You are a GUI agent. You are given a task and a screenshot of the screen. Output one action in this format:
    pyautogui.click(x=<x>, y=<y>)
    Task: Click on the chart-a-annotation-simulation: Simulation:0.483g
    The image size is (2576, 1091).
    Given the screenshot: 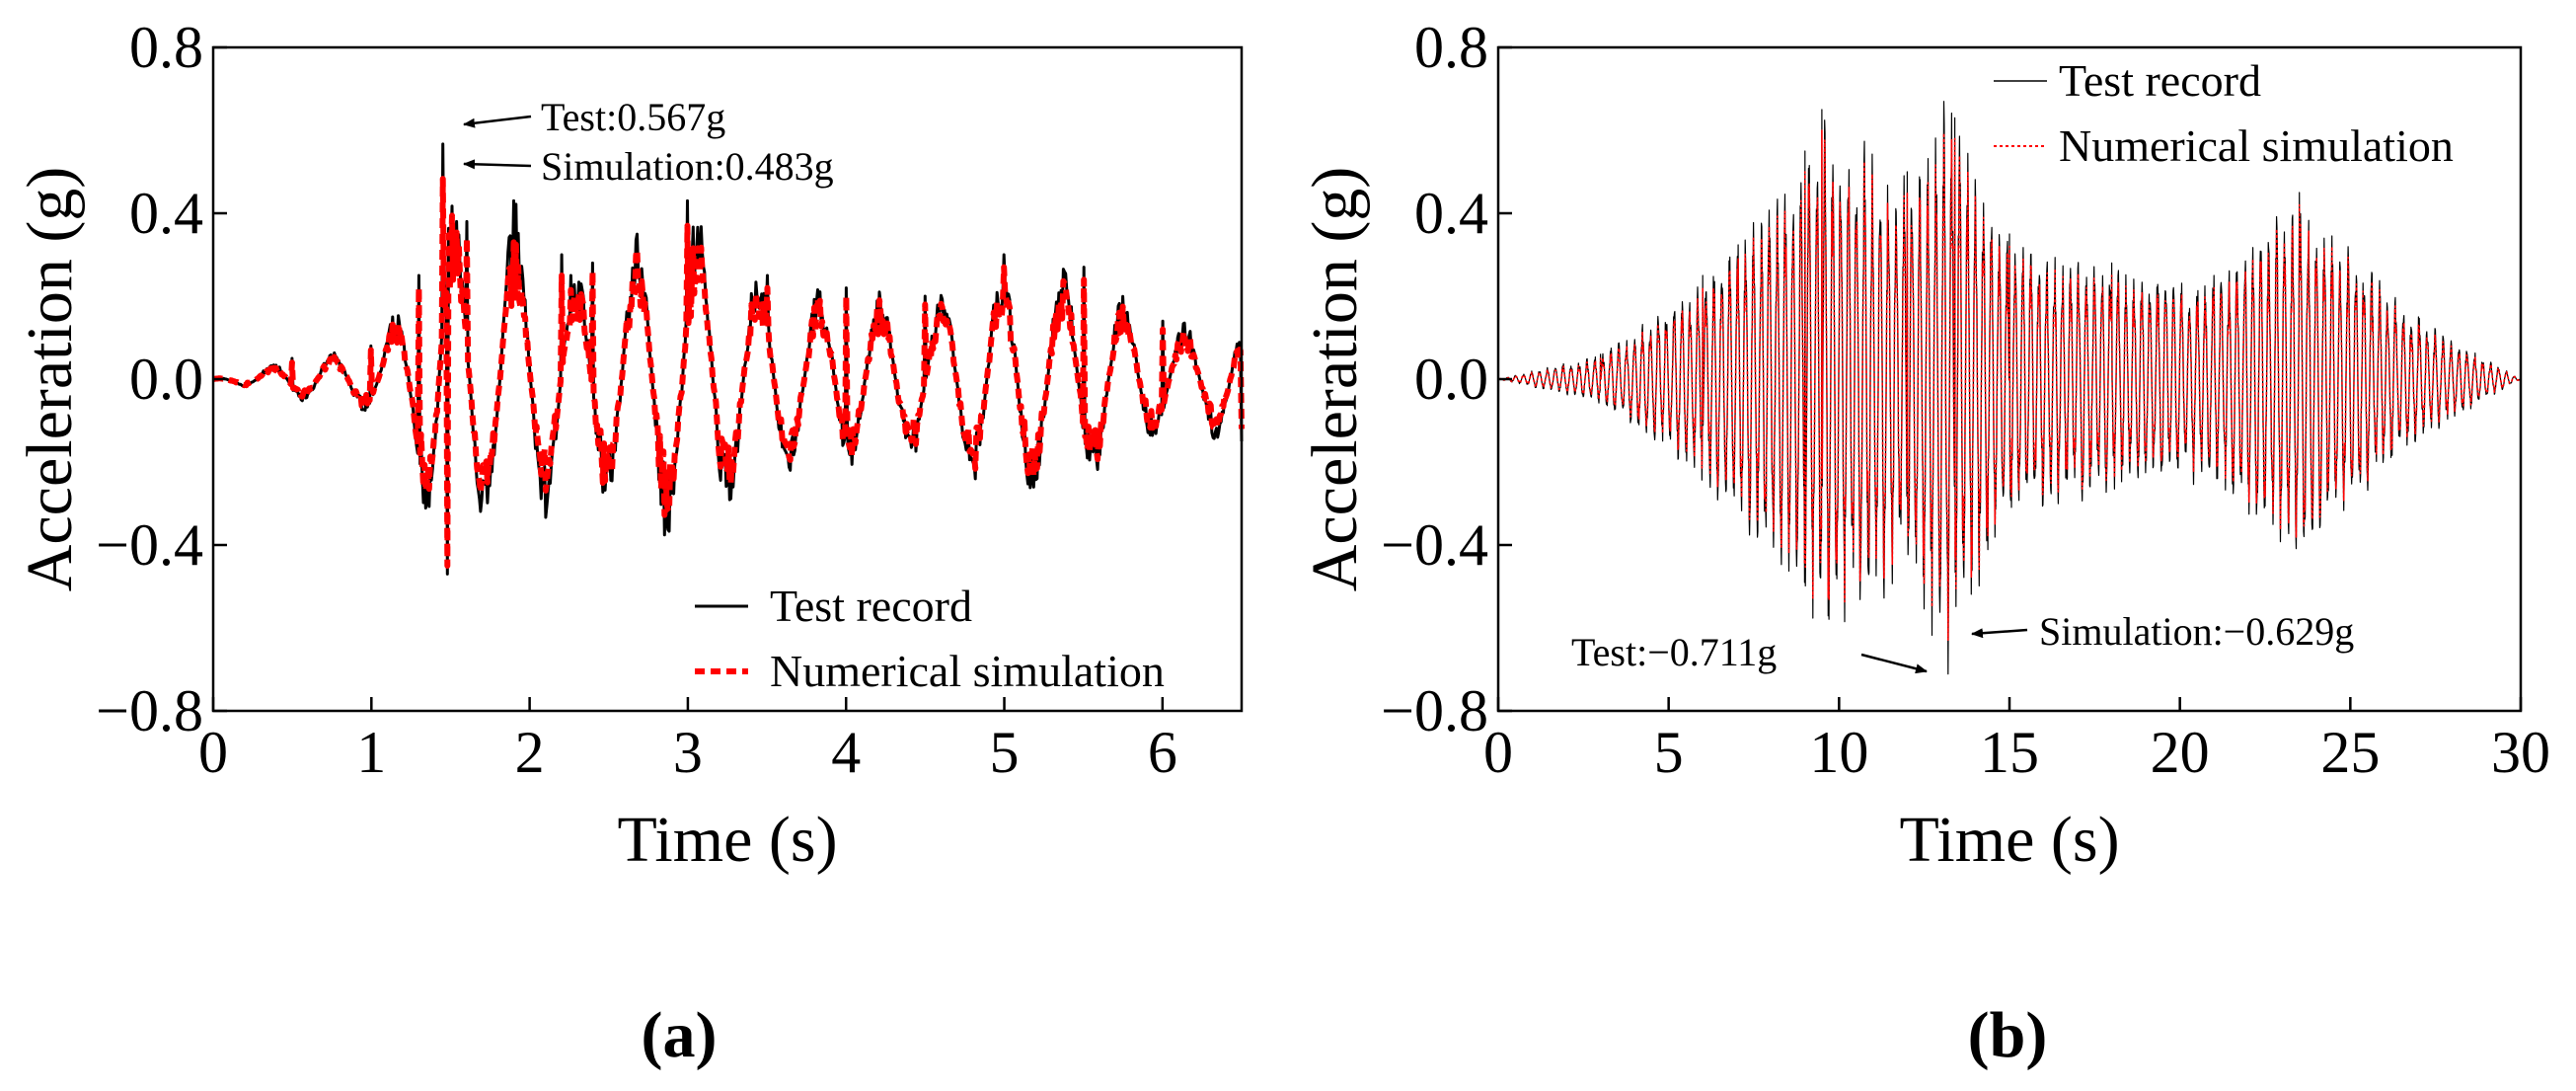 What is the action you would take?
    pyautogui.click(x=648, y=166)
    